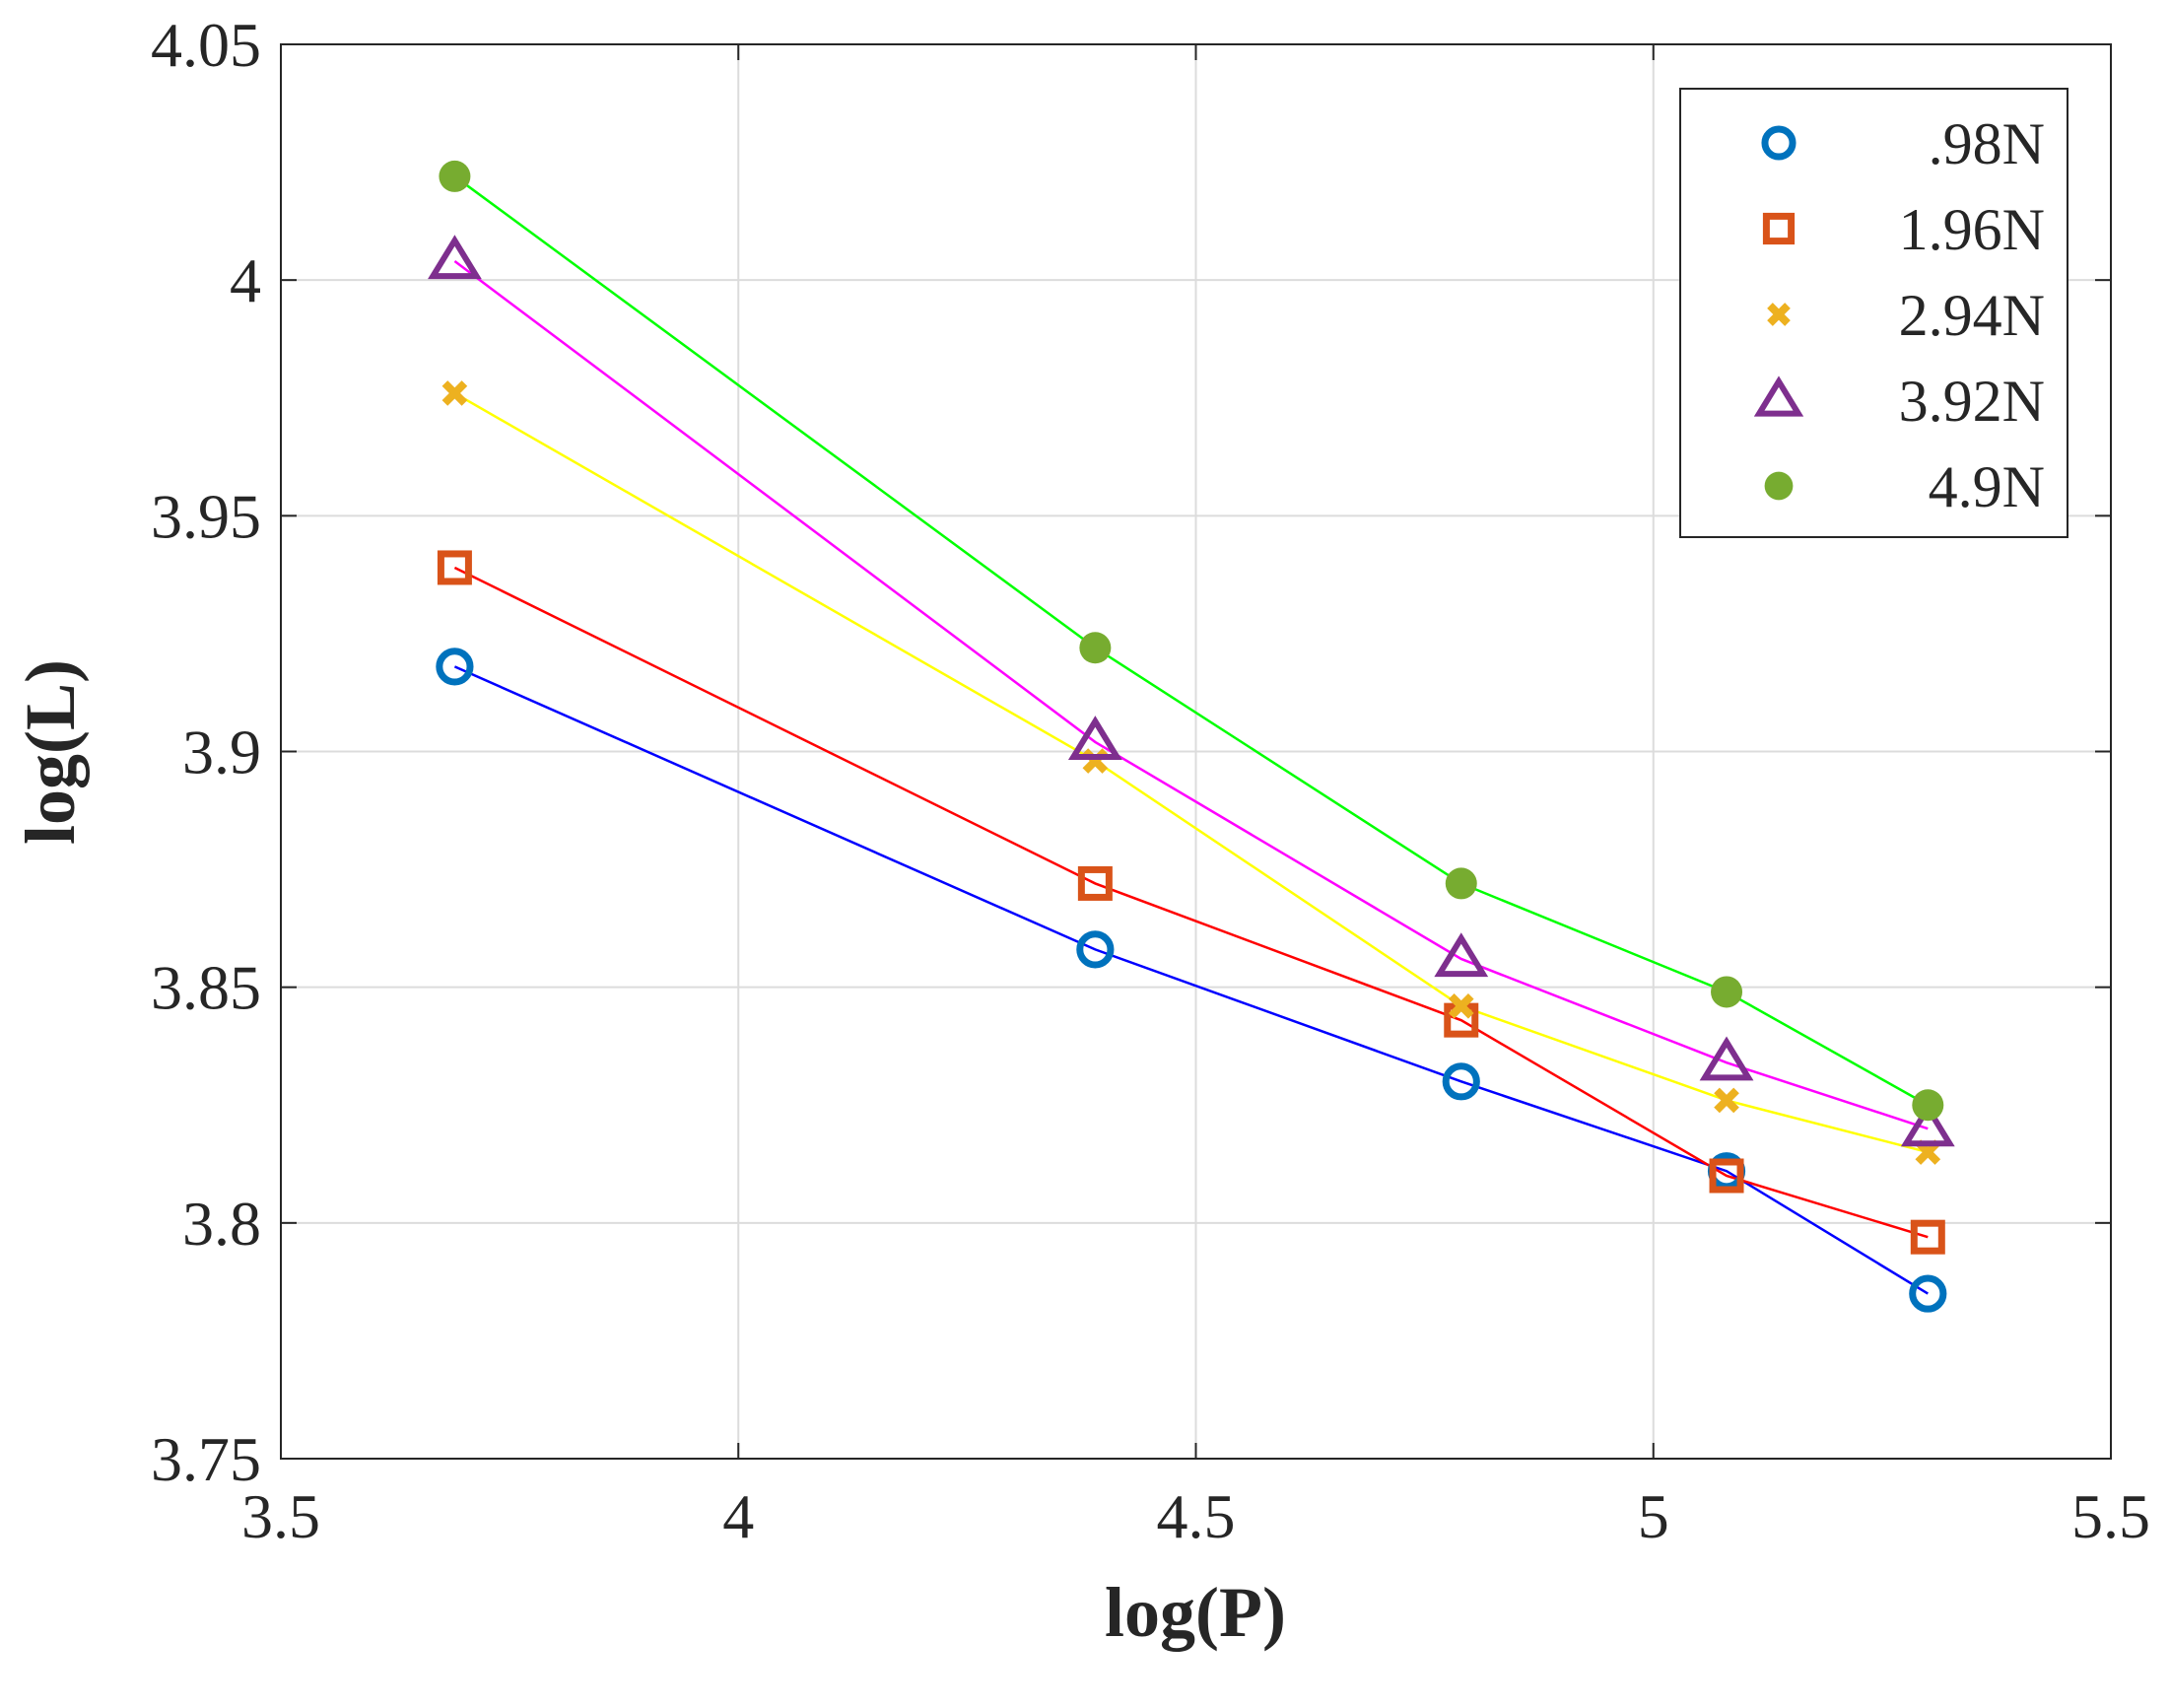  What do you see at coordinates (206, 516) in the screenshot?
I see `y-tick-label: 3.95` at bounding box center [206, 516].